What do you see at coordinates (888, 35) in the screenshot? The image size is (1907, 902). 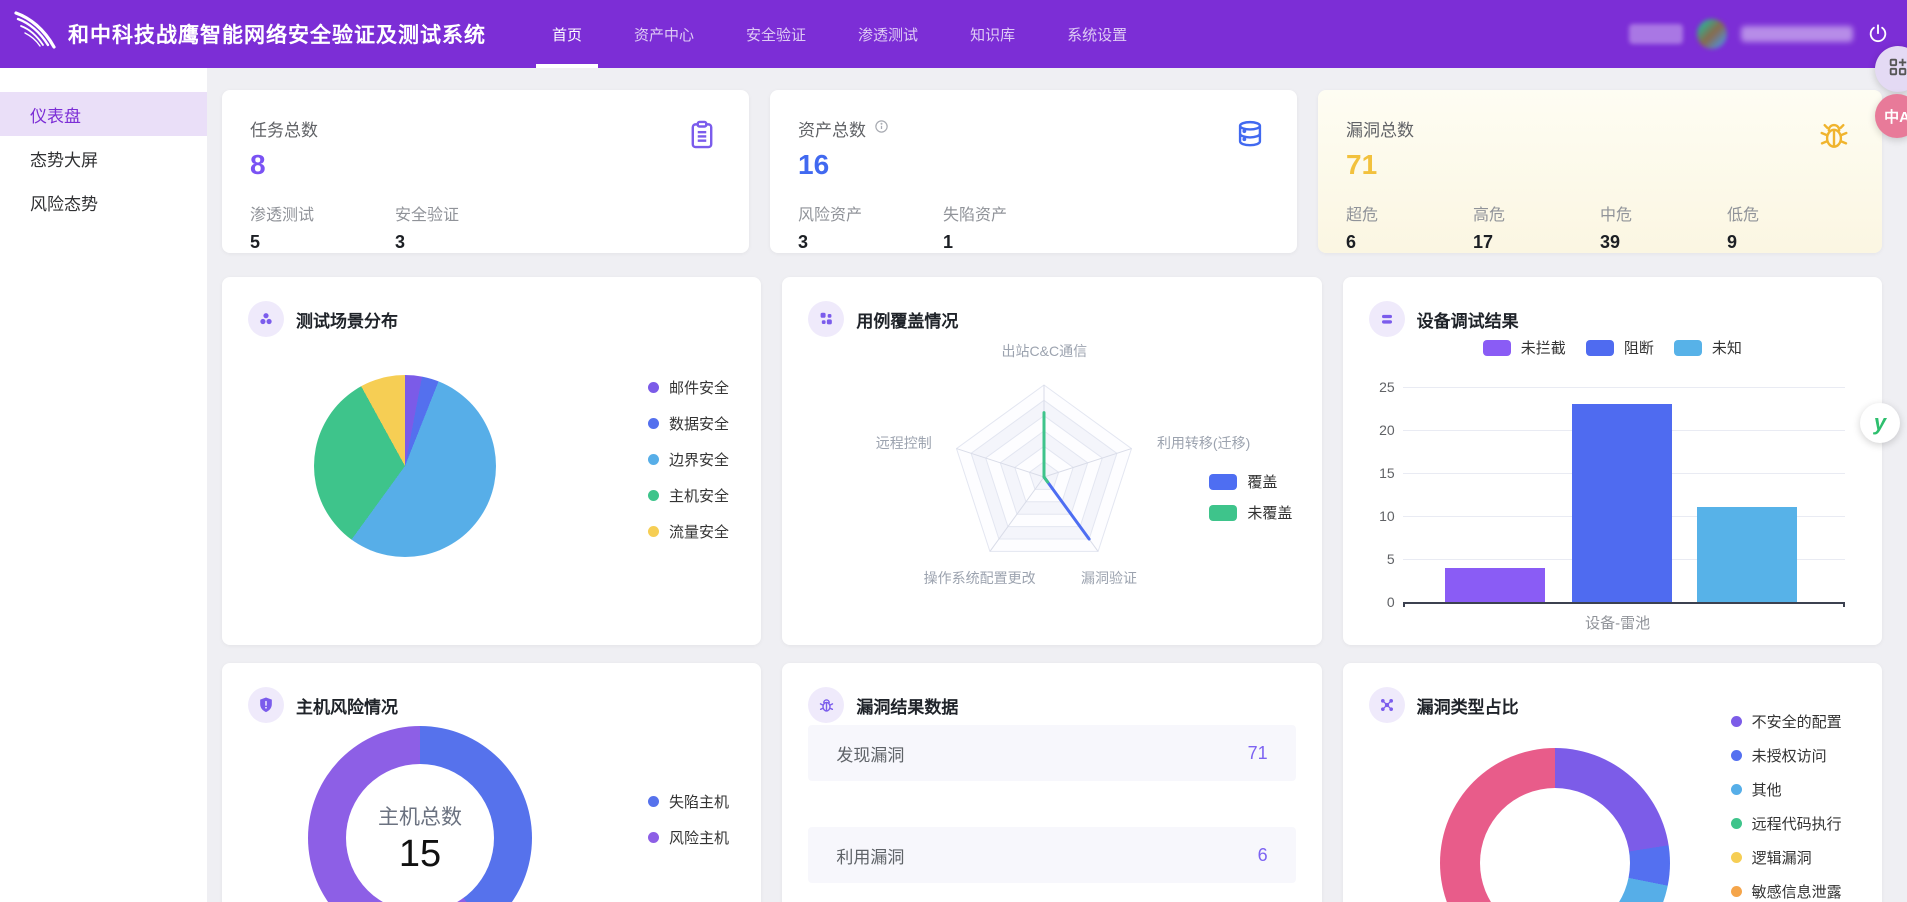 I see `nav-item-pentest: 渗透测试` at bounding box center [888, 35].